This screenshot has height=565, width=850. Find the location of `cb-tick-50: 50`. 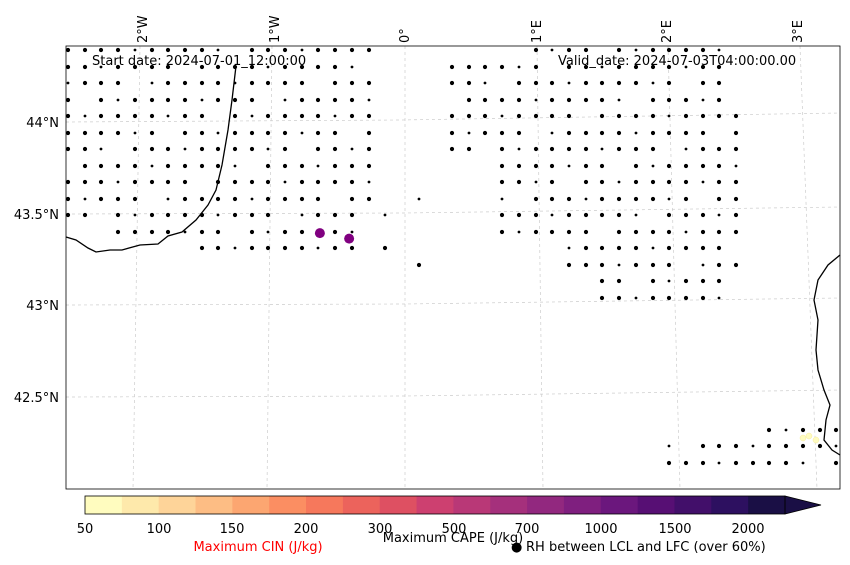

cb-tick-50: 50 is located at coordinates (85, 529).